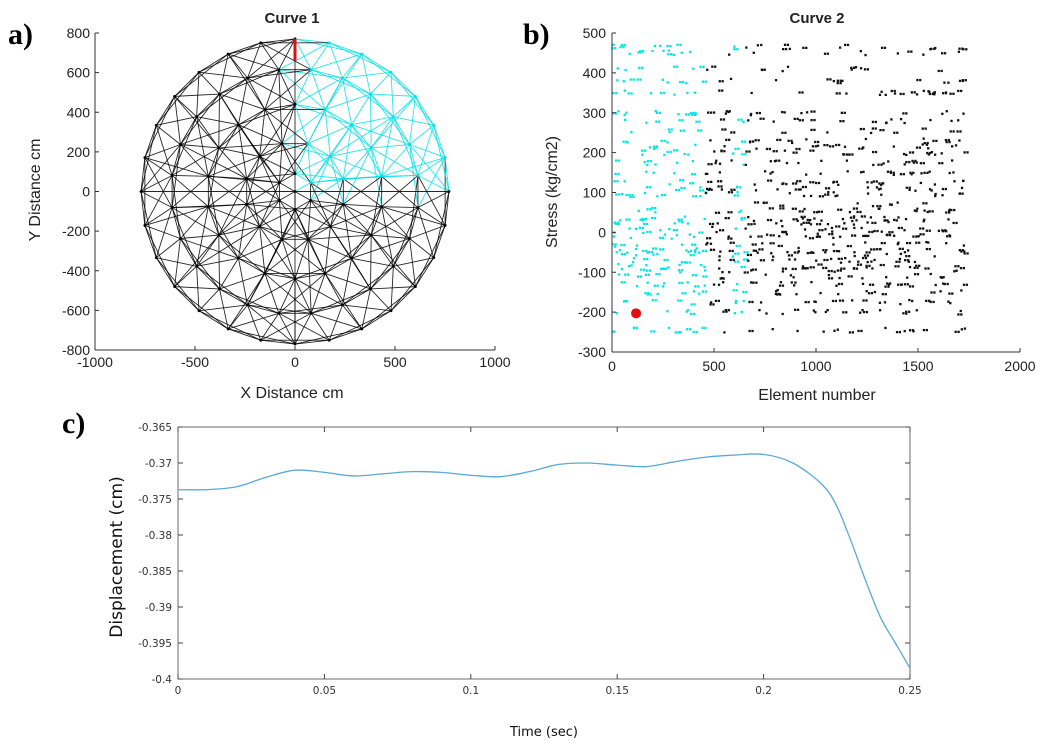 Image resolution: width=1043 pixels, height=745 pixels. What do you see at coordinates (95, 362) in the screenshot?
I see `panel-a-xtick-label: -1000` at bounding box center [95, 362].